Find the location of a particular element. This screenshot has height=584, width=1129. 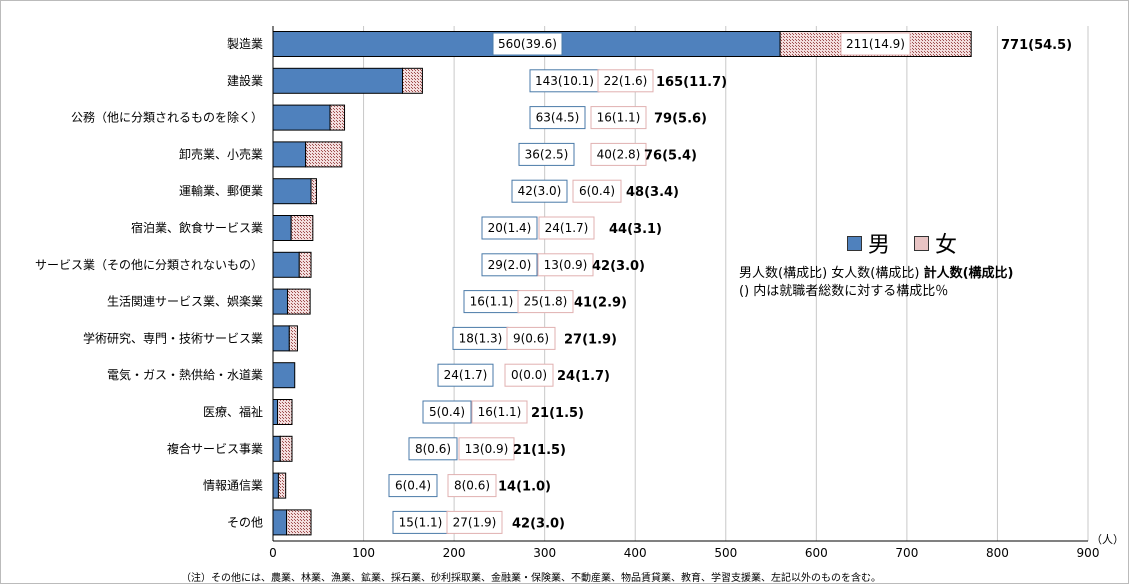

category-label: 運輸業、郵便業 is located at coordinates (221, 190).